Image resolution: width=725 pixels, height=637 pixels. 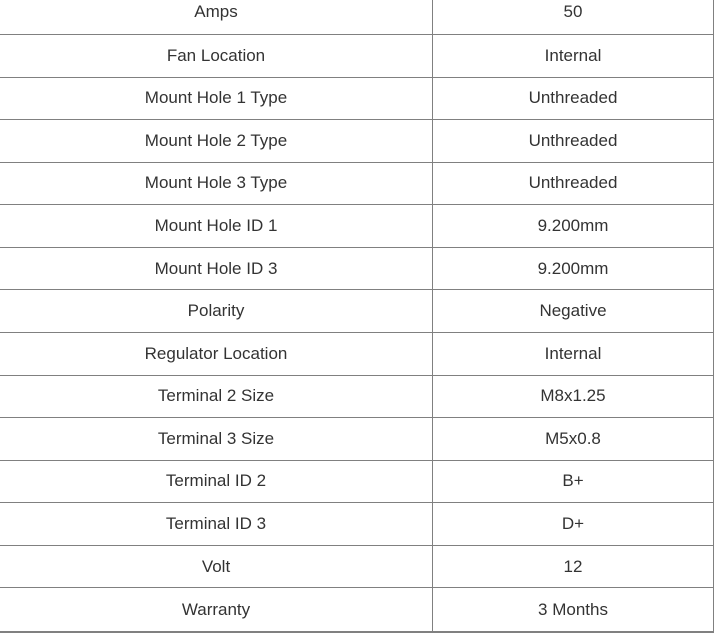 I want to click on spec-value: 50, so click(x=573, y=11).